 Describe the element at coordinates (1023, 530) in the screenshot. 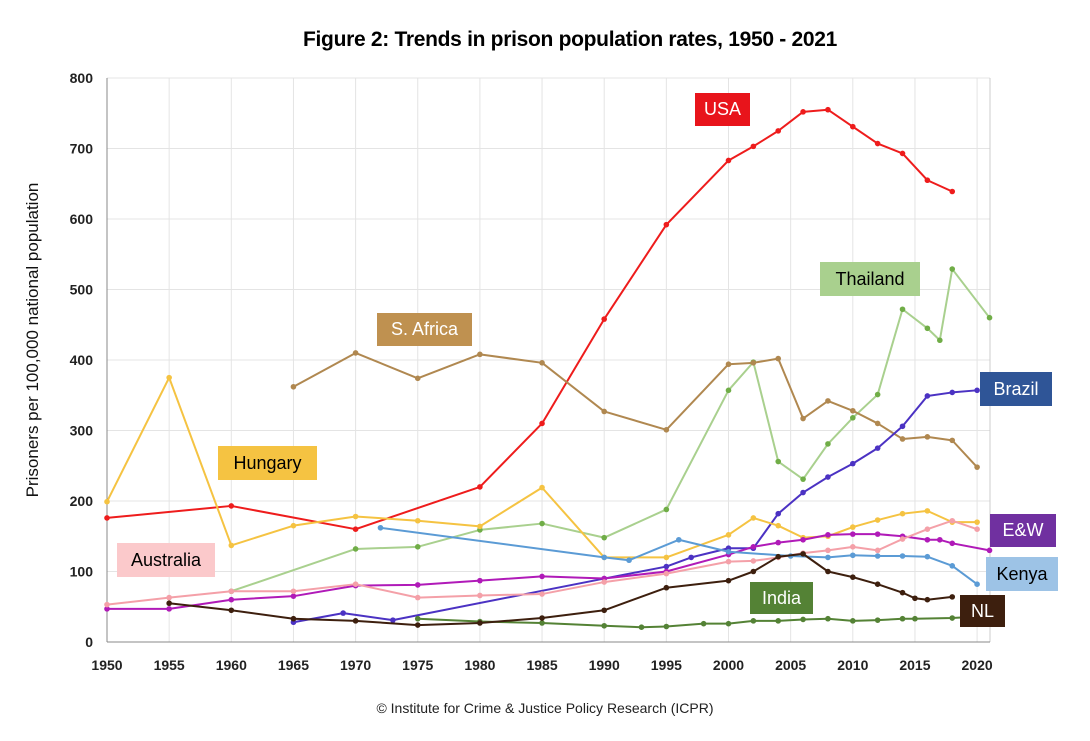

I see `series-label-e-w: E&W` at that location.